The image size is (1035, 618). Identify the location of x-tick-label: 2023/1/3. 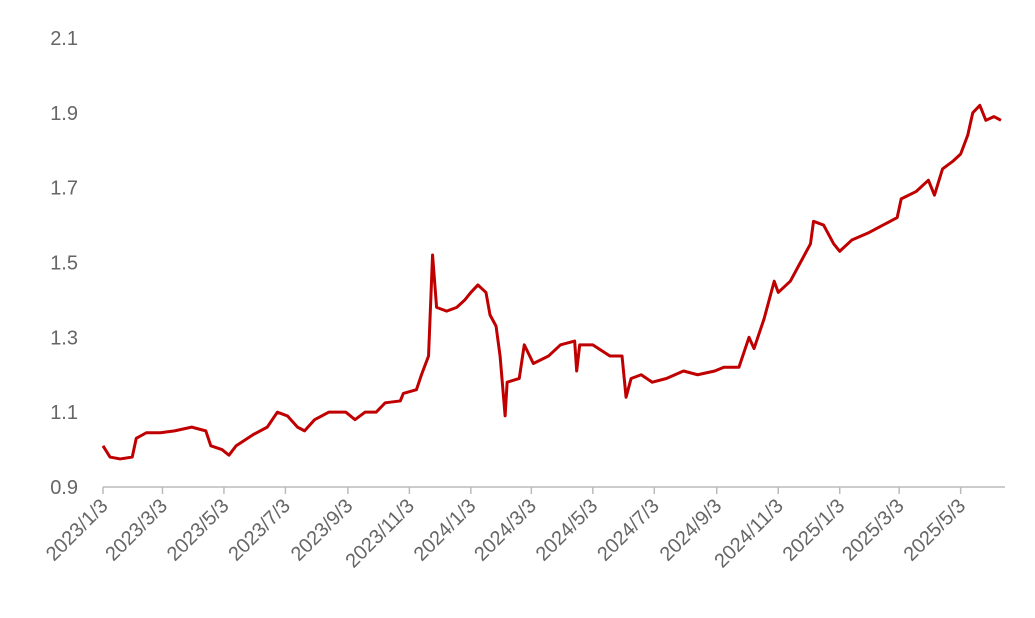
(77, 530).